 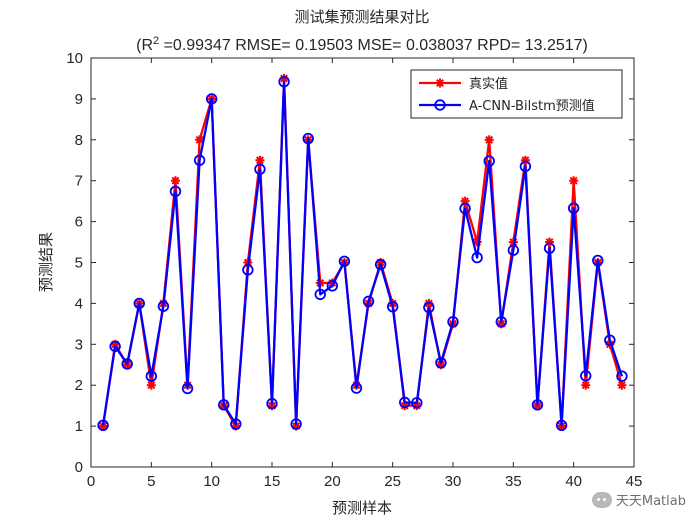 What do you see at coordinates (453, 481) in the screenshot?
I see `x-tick-label: 30` at bounding box center [453, 481].